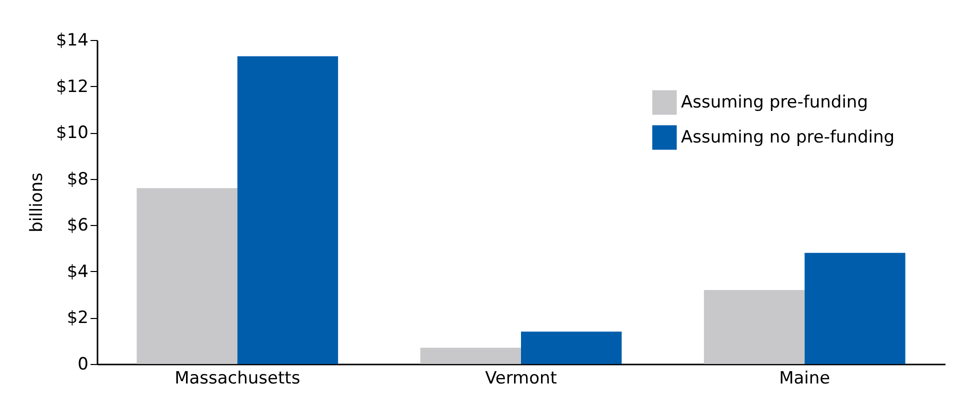  What do you see at coordinates (237, 378) in the screenshot?
I see `x-tick-label: Massachusetts` at bounding box center [237, 378].